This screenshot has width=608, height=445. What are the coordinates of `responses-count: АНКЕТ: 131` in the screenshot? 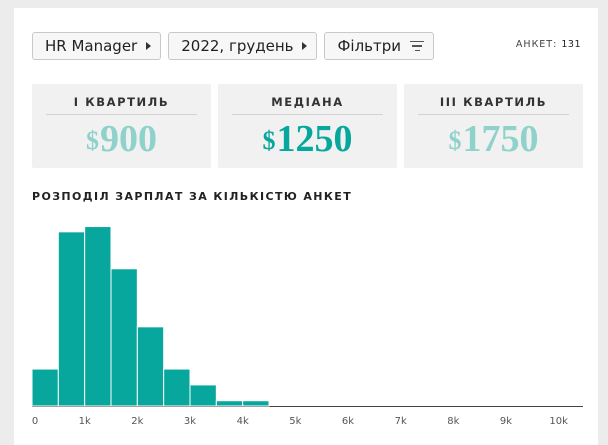 It's located at (548, 44).